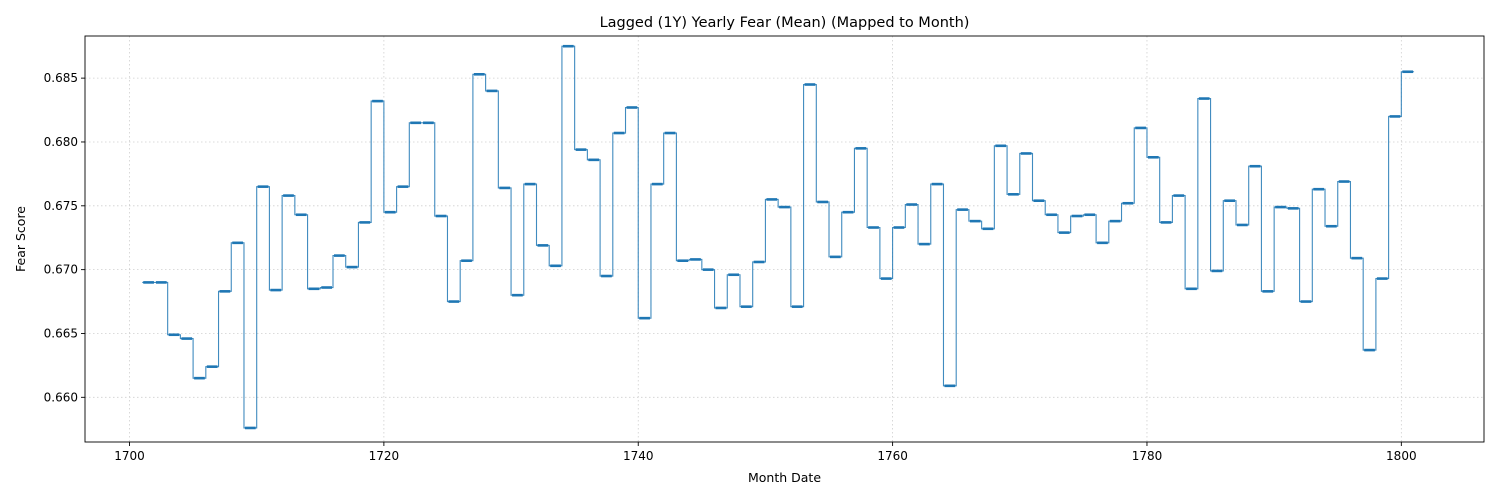  What do you see at coordinates (1401, 456) in the screenshot?
I see `x-tick-label: 1800` at bounding box center [1401, 456].